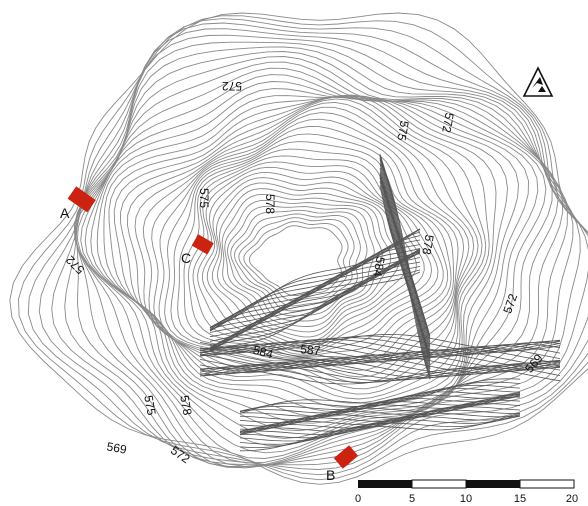 This screenshot has width=588, height=506. Describe the element at coordinates (538, 81) in the screenshot. I see `north-arrow-icon` at that location.